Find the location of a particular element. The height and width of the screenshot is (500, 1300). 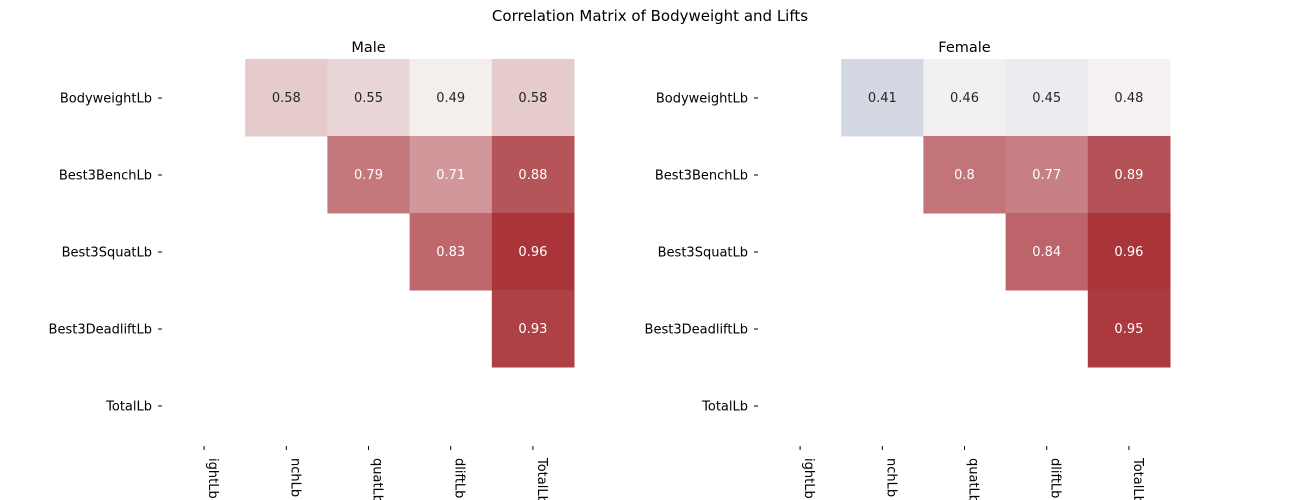

female-ytick-label-3: Best3DeadliftLb is located at coordinates (696, 330).